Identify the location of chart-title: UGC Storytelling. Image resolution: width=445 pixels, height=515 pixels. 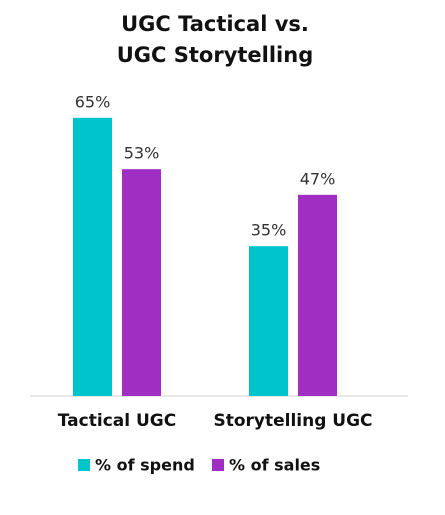
(215, 55).